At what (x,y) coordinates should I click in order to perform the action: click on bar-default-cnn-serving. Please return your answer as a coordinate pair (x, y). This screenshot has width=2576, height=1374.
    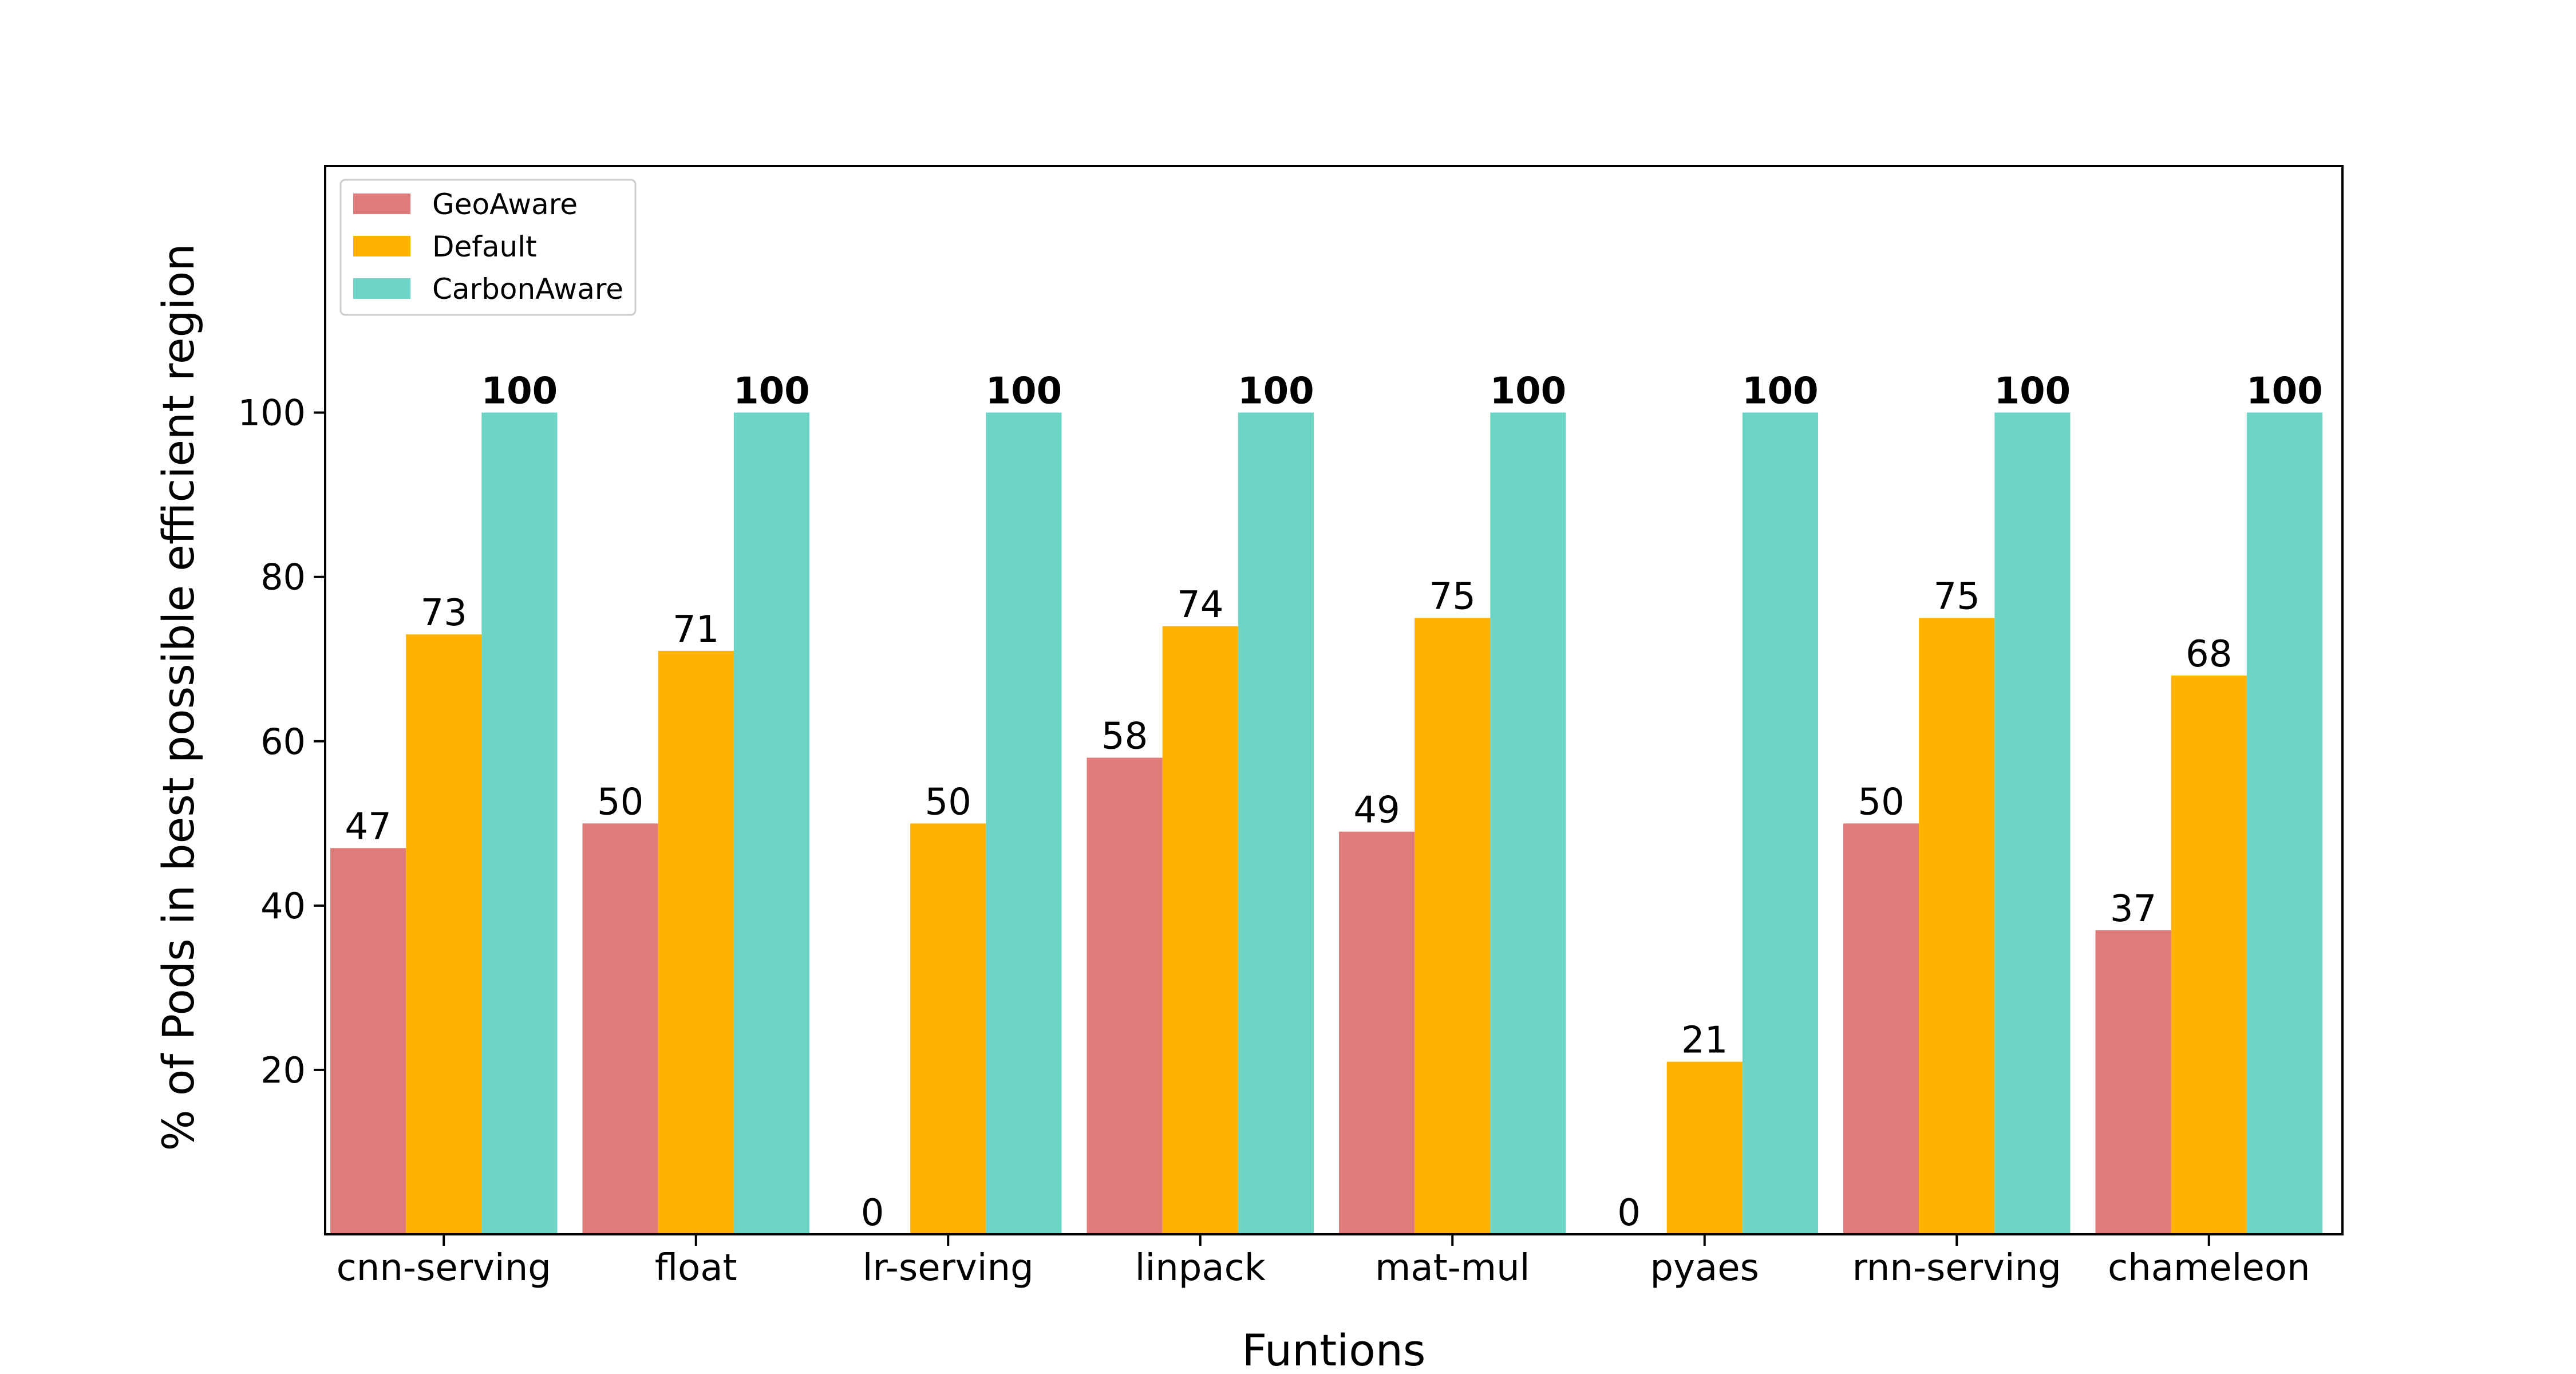
    Looking at the image, I should click on (444, 934).